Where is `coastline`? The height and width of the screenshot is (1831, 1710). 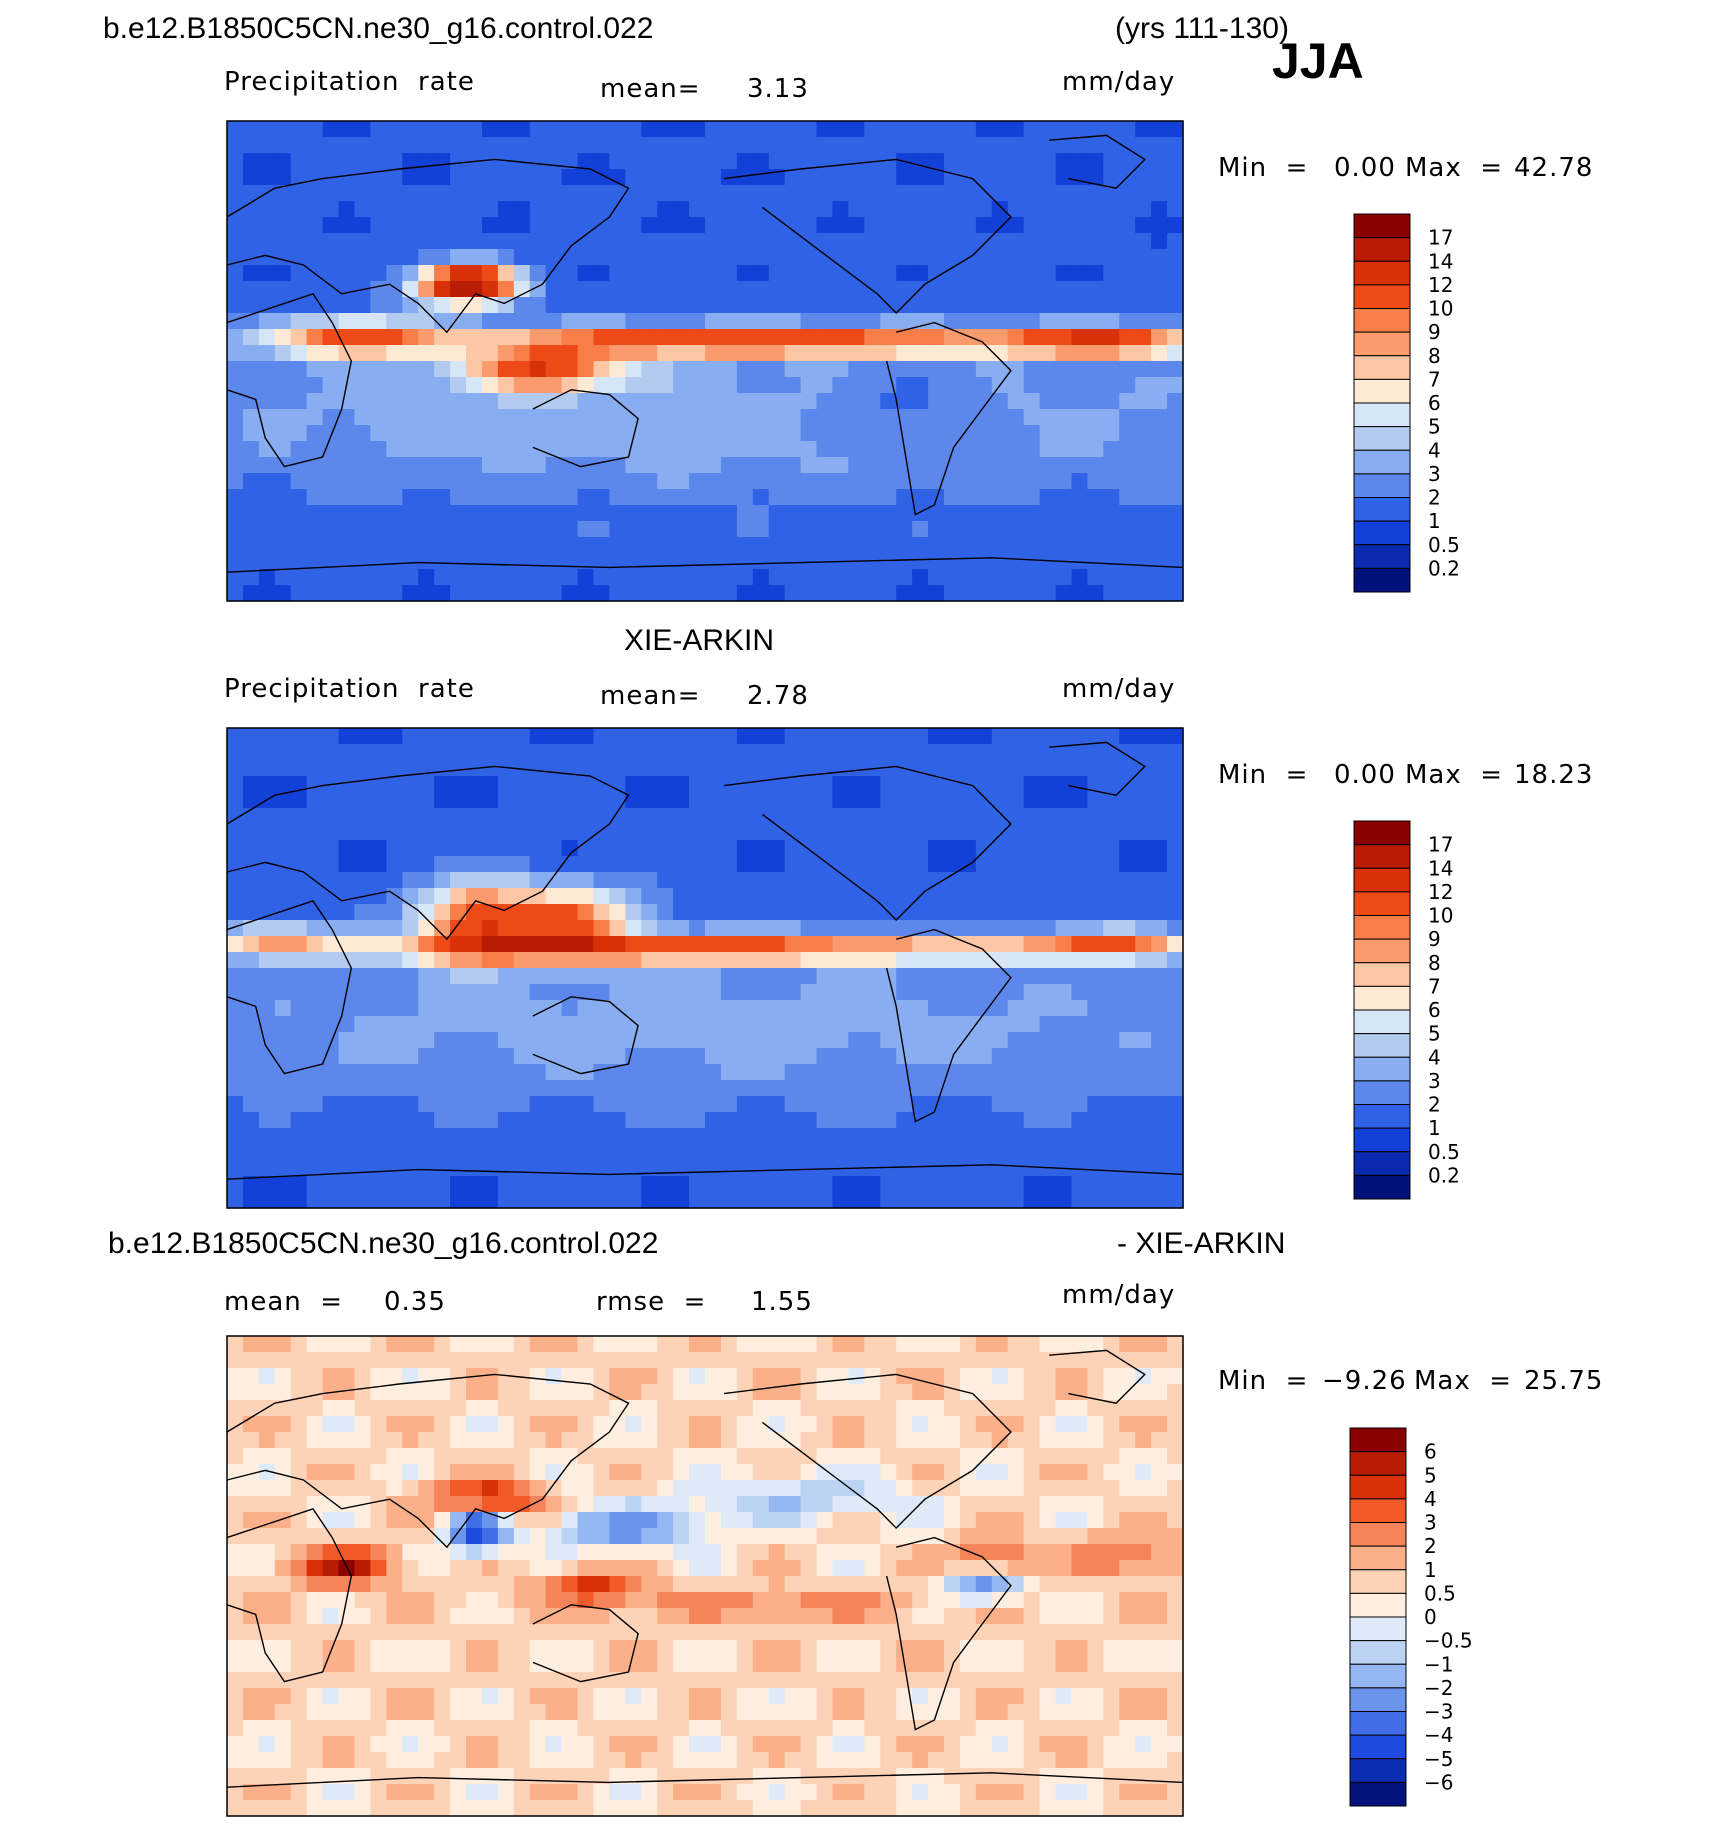
coastline is located at coordinates (428, 853).